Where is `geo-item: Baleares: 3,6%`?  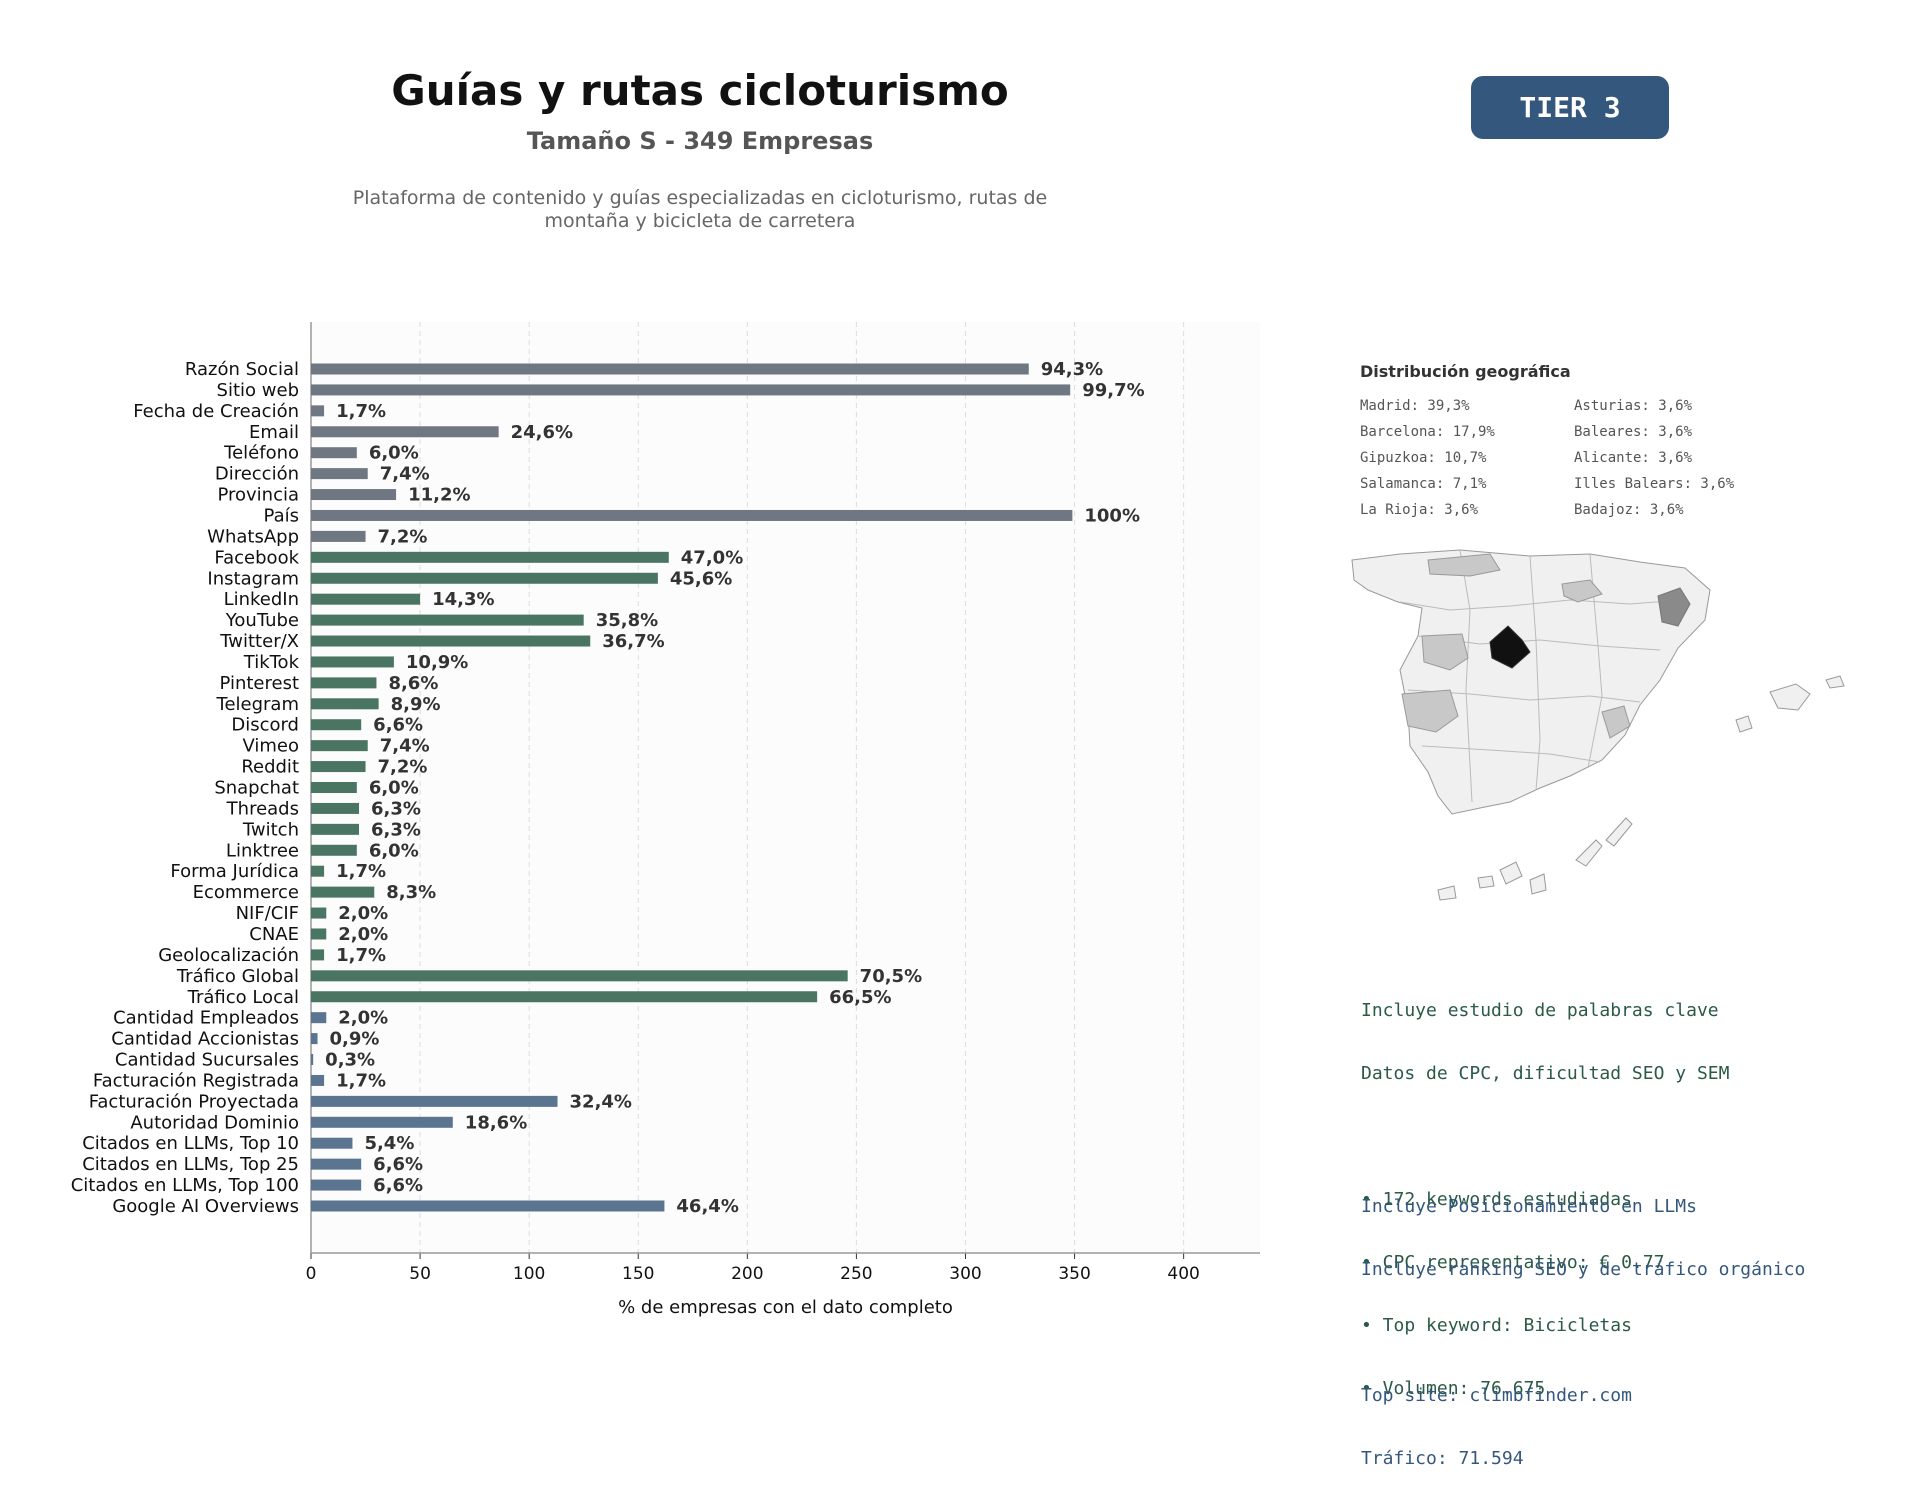 geo-item: Baleares: 3,6% is located at coordinates (1633, 432).